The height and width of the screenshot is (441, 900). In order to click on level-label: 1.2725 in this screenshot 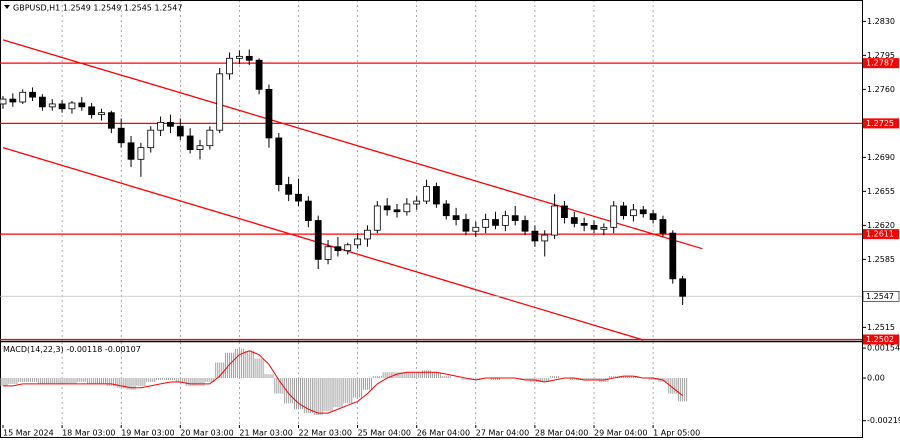, I will do `click(880, 123)`.